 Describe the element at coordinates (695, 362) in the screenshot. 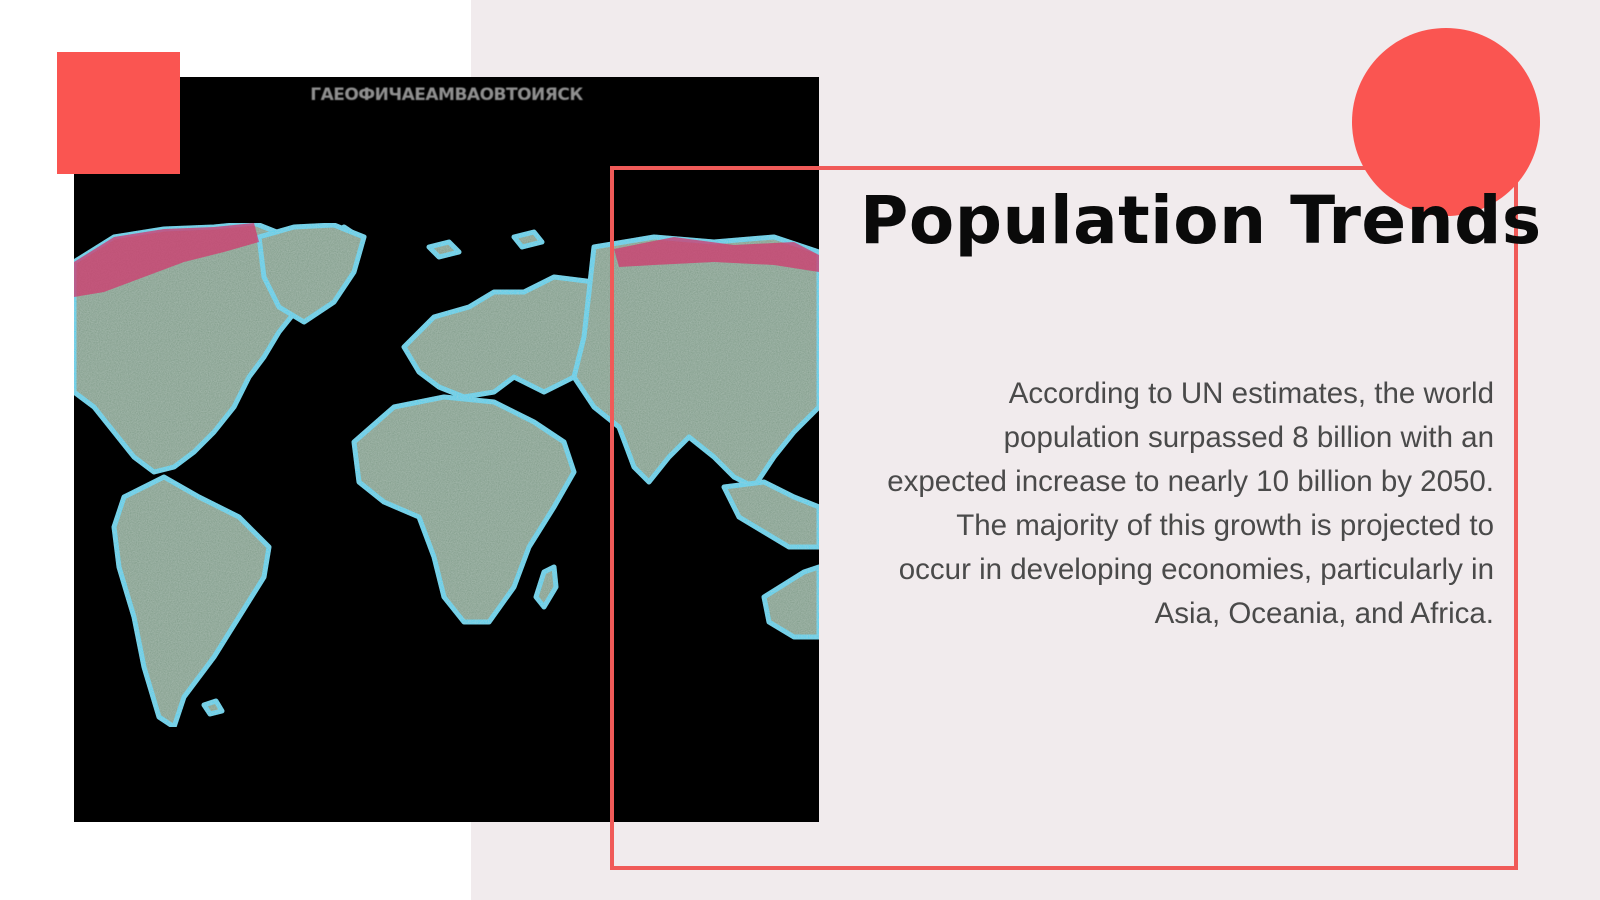

I see `asia-shape` at that location.